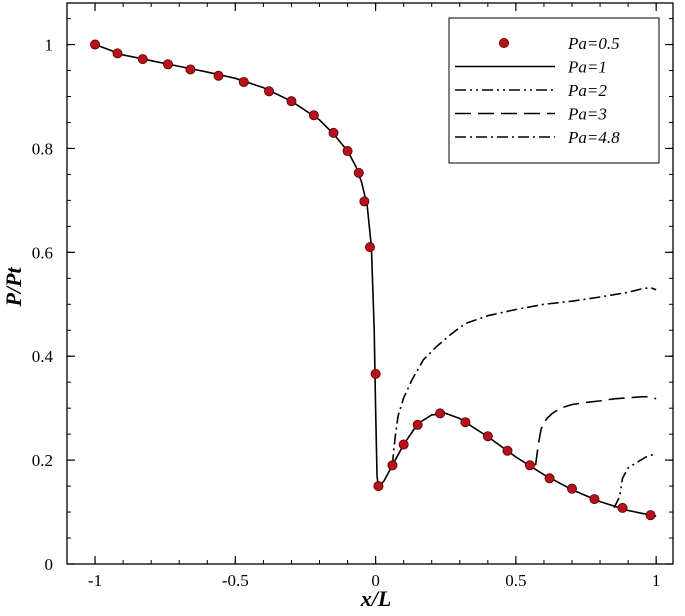 Image resolution: width=685 pixels, height=616 pixels. What do you see at coordinates (503, 43) in the screenshot?
I see `legend-marker` at bounding box center [503, 43].